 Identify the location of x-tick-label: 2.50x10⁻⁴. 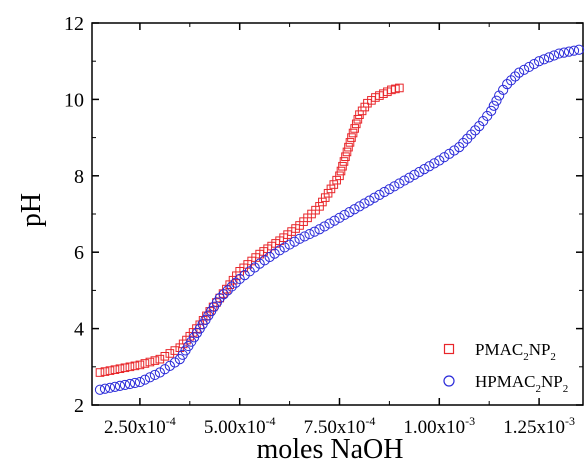
(140, 426).